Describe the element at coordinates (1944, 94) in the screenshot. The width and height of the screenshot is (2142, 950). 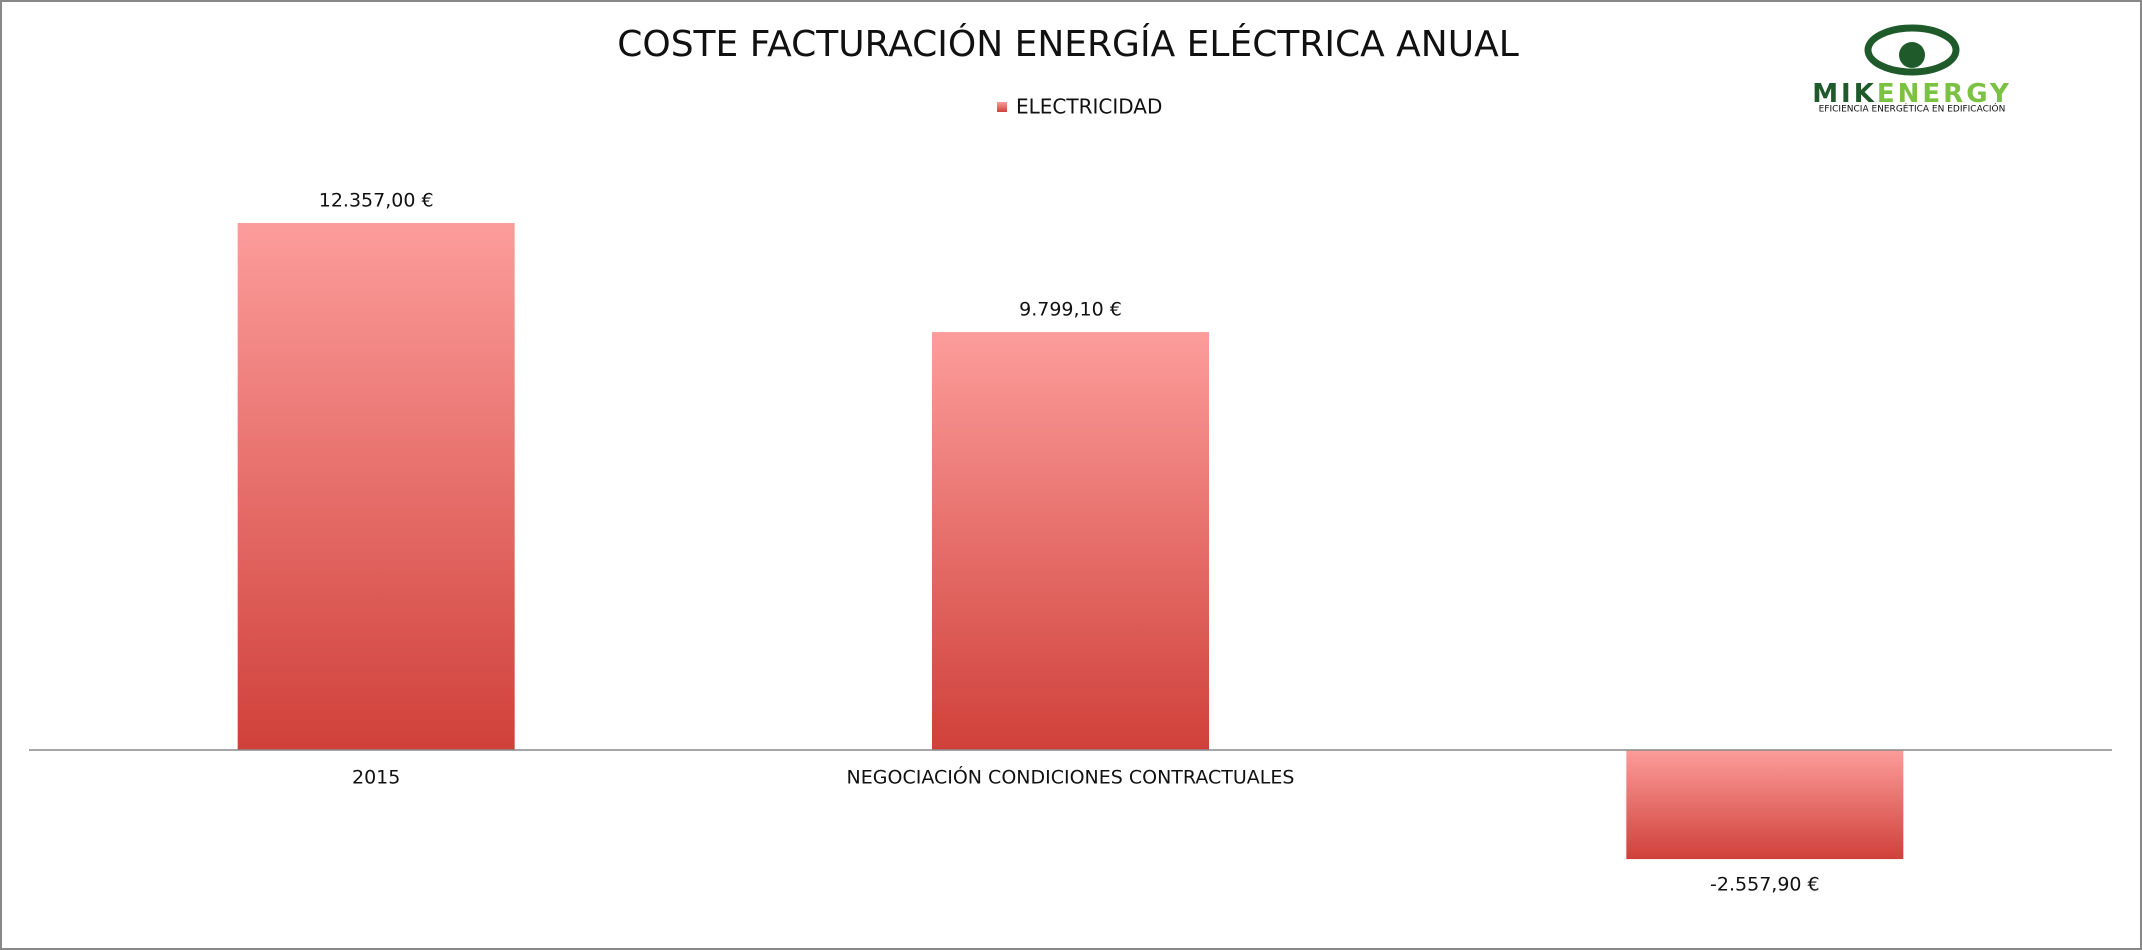
I see `logo-name-part: ENERGY` at that location.